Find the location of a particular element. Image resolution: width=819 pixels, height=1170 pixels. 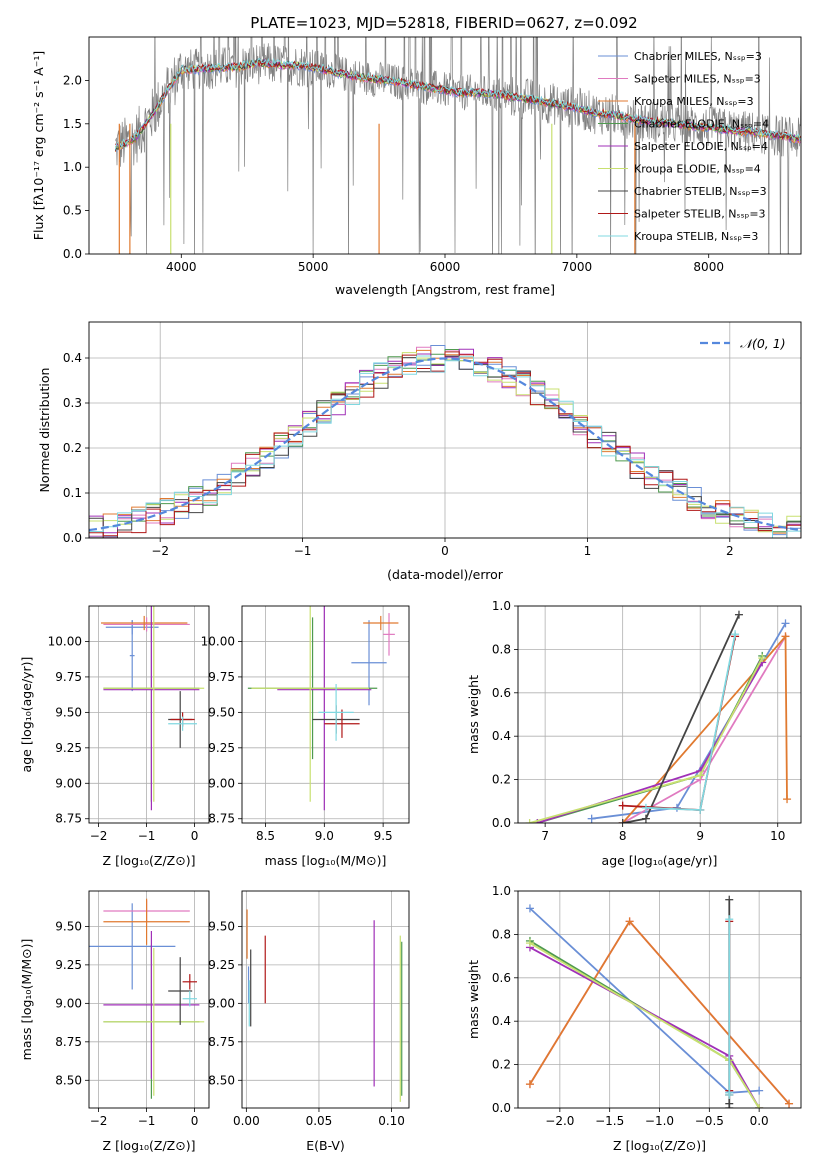

x-tick-label: 1 is located at coordinates (588, 551).